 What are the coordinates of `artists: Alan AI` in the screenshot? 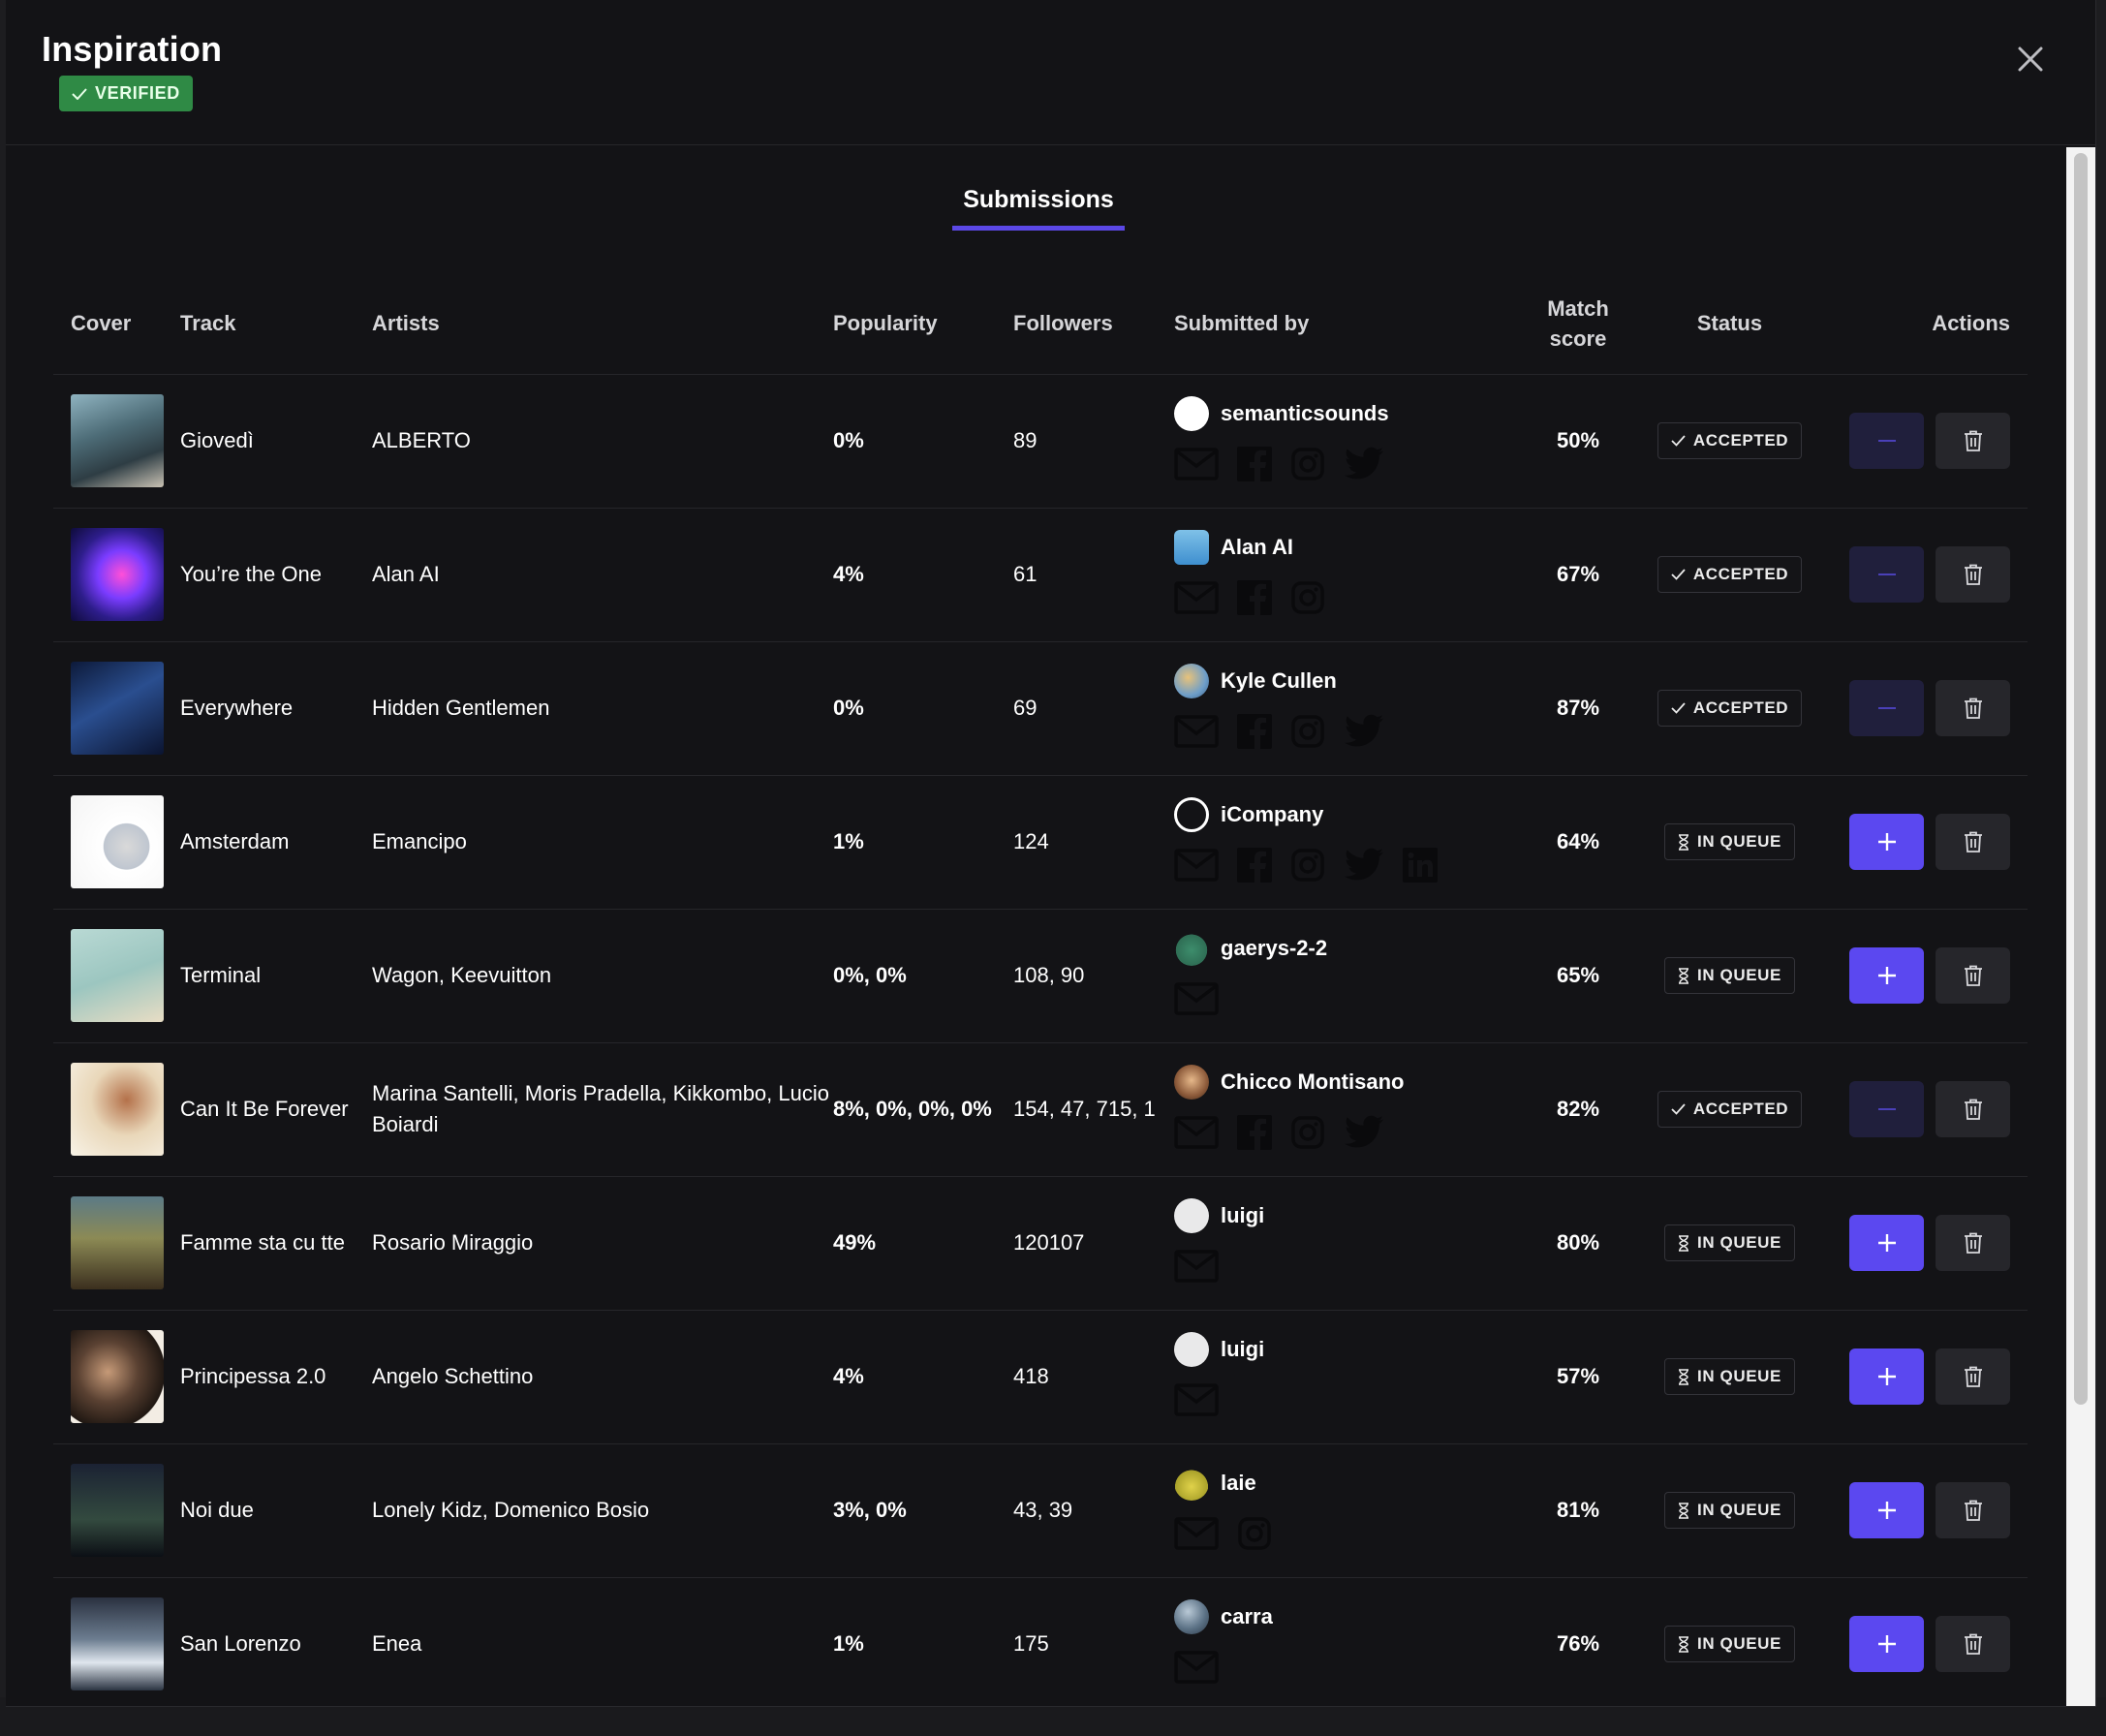 It's located at (603, 575).